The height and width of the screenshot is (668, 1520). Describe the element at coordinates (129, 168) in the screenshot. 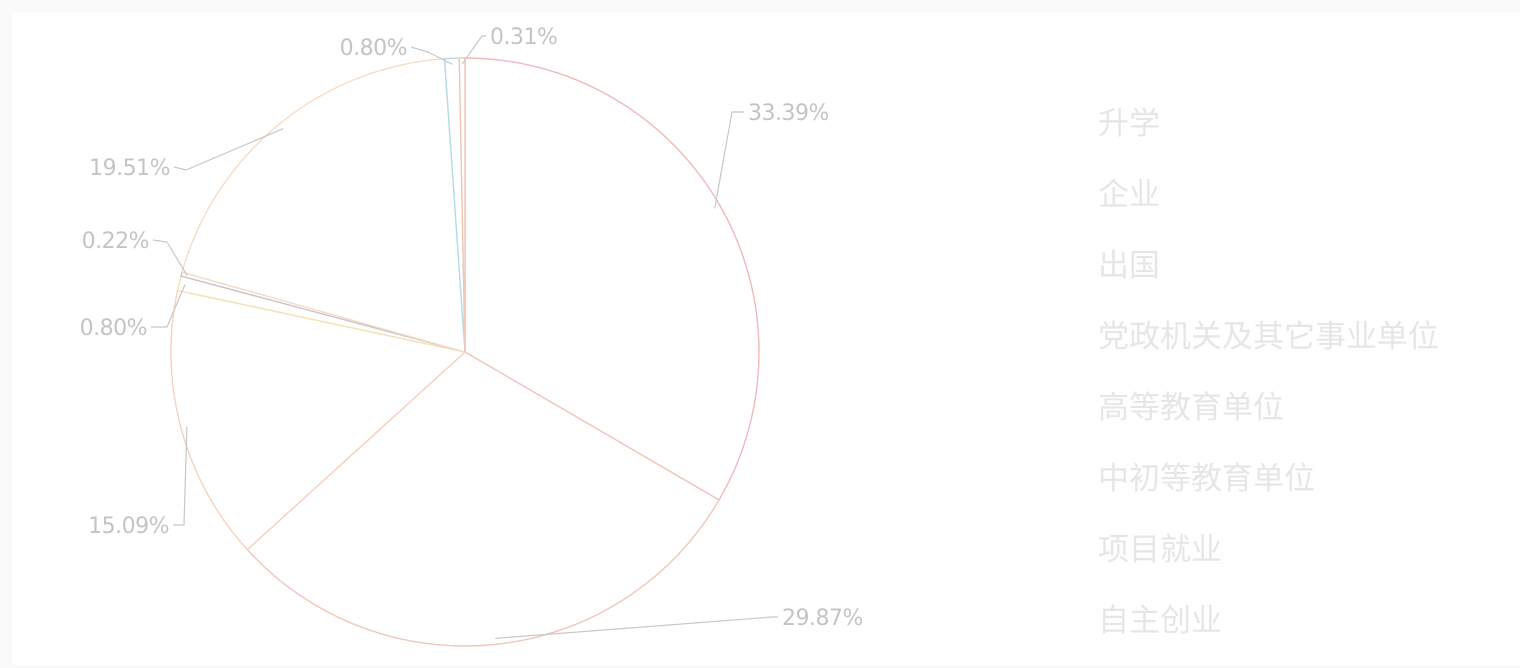

I see `slice-percent-label: 19.51%` at that location.